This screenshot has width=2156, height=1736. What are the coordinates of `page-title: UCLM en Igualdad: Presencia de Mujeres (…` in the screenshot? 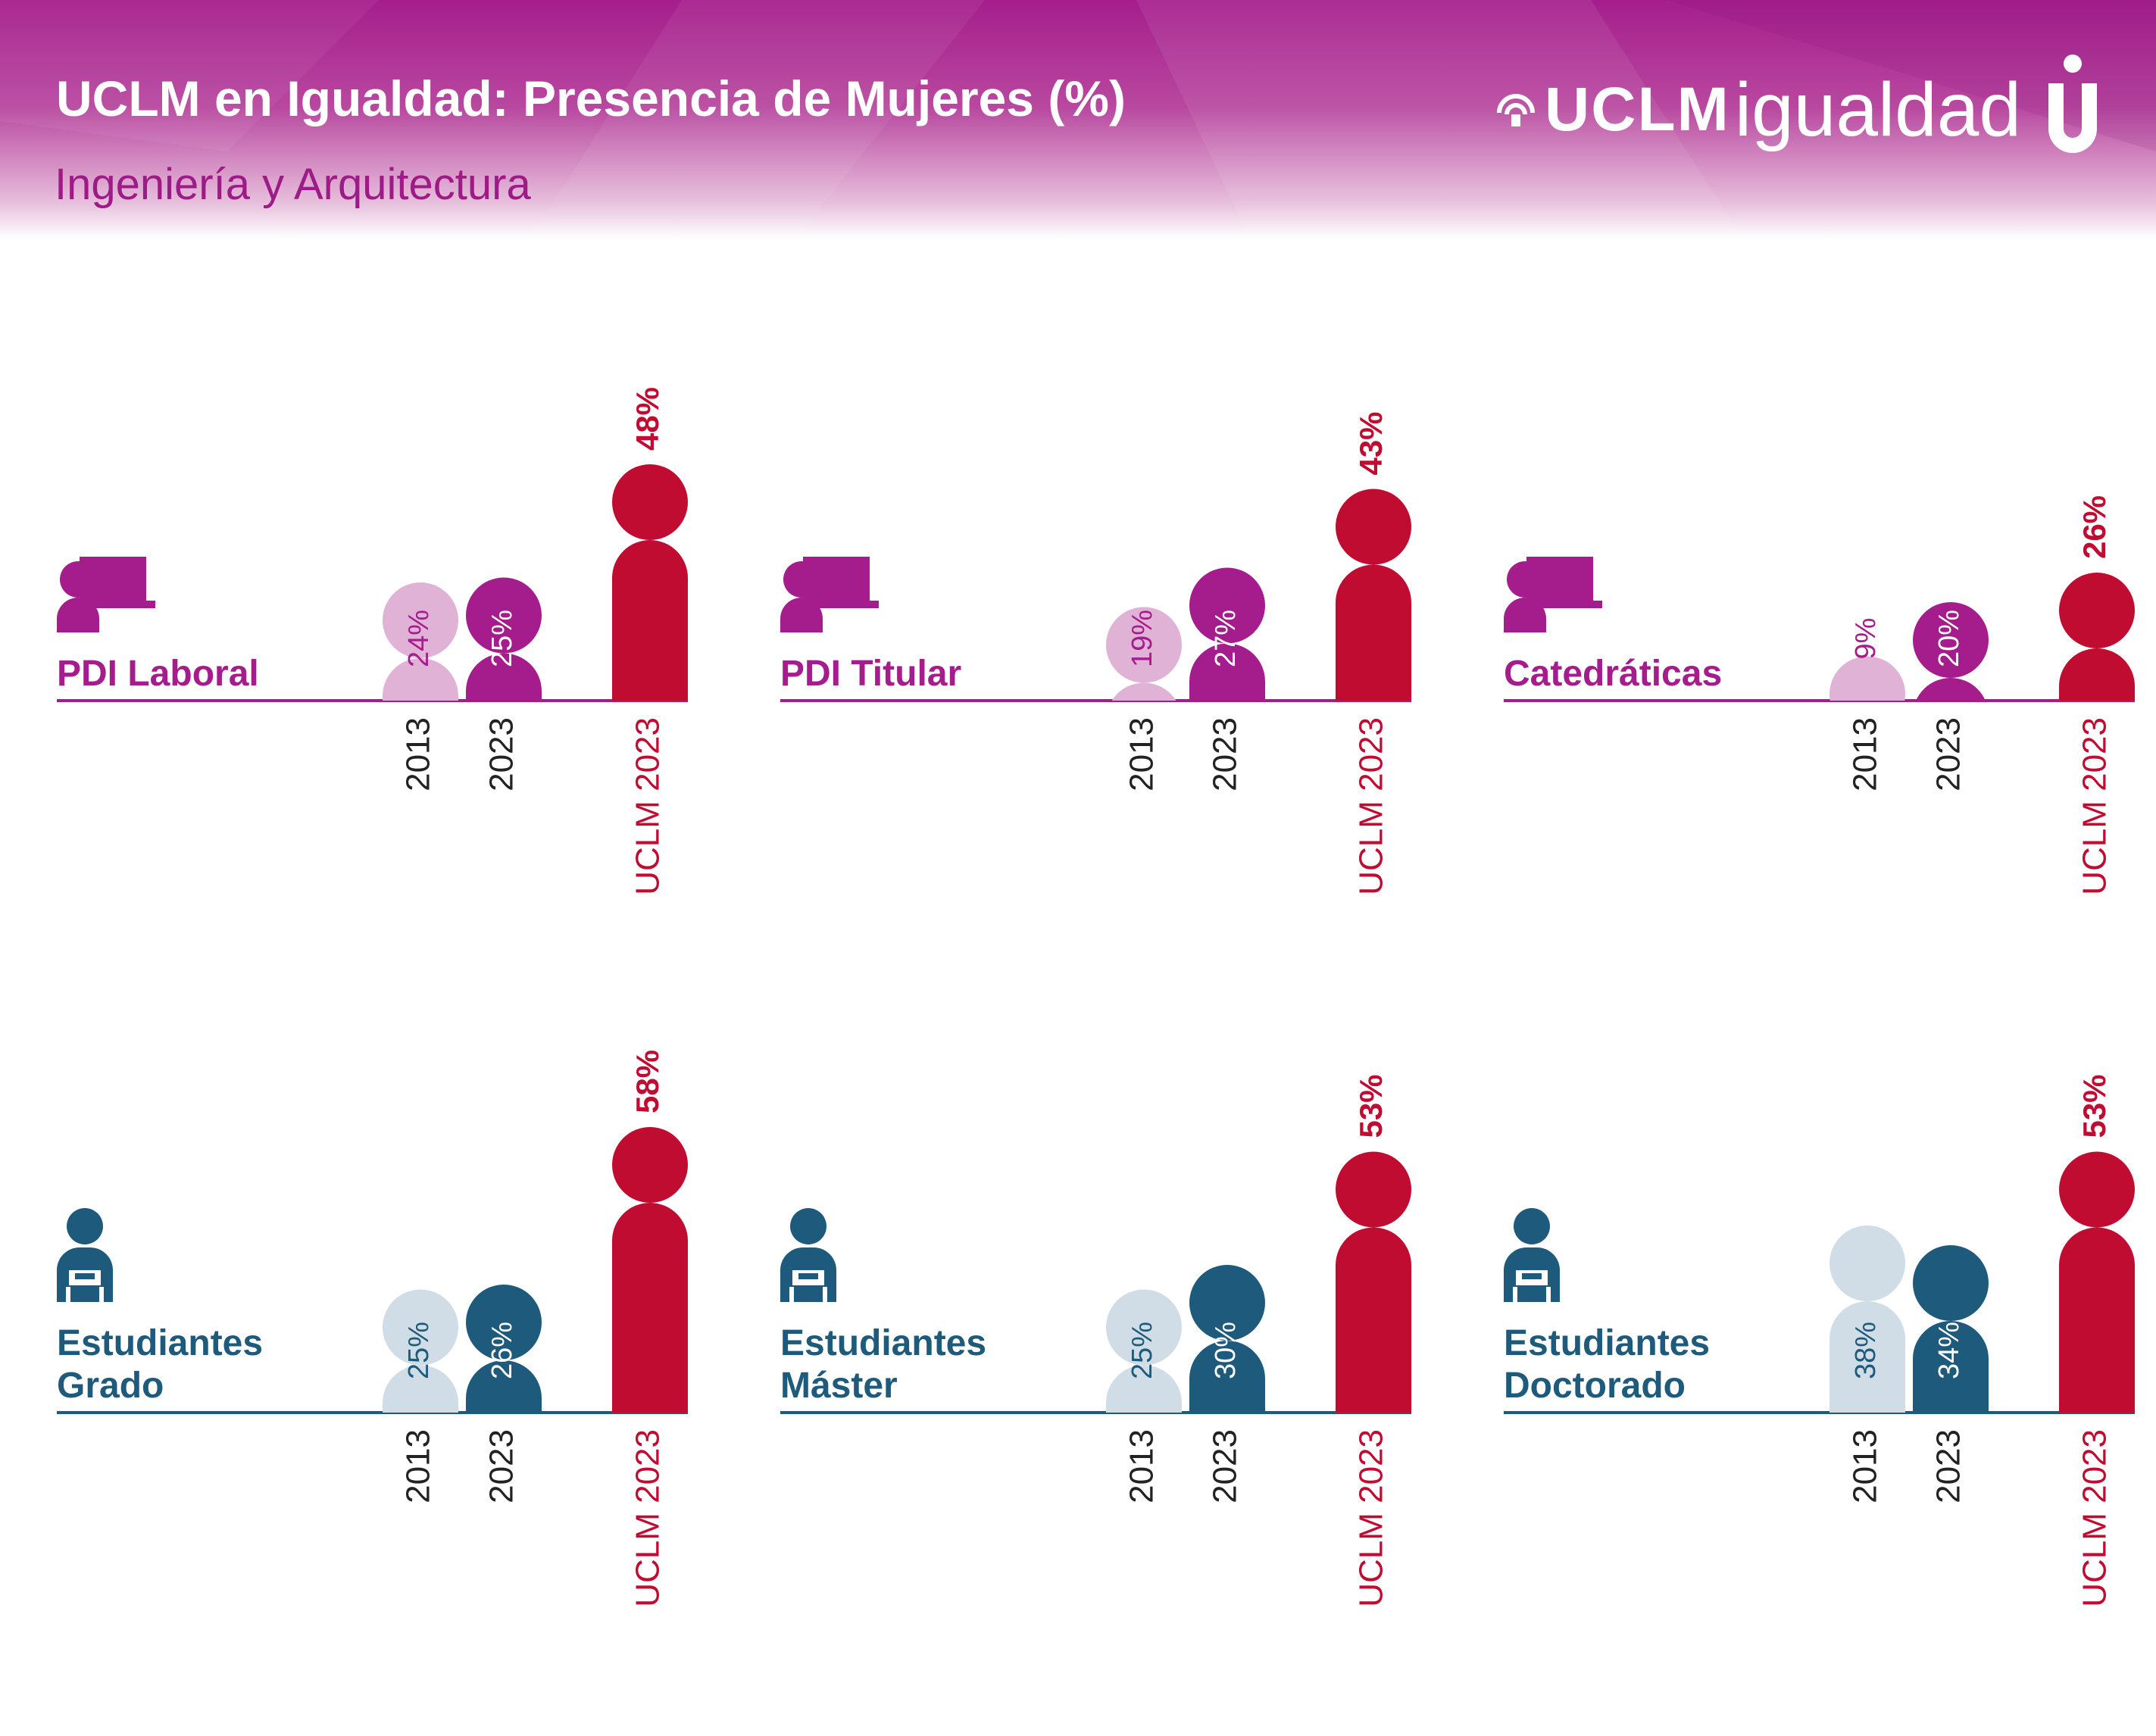 It's located at (591, 98).